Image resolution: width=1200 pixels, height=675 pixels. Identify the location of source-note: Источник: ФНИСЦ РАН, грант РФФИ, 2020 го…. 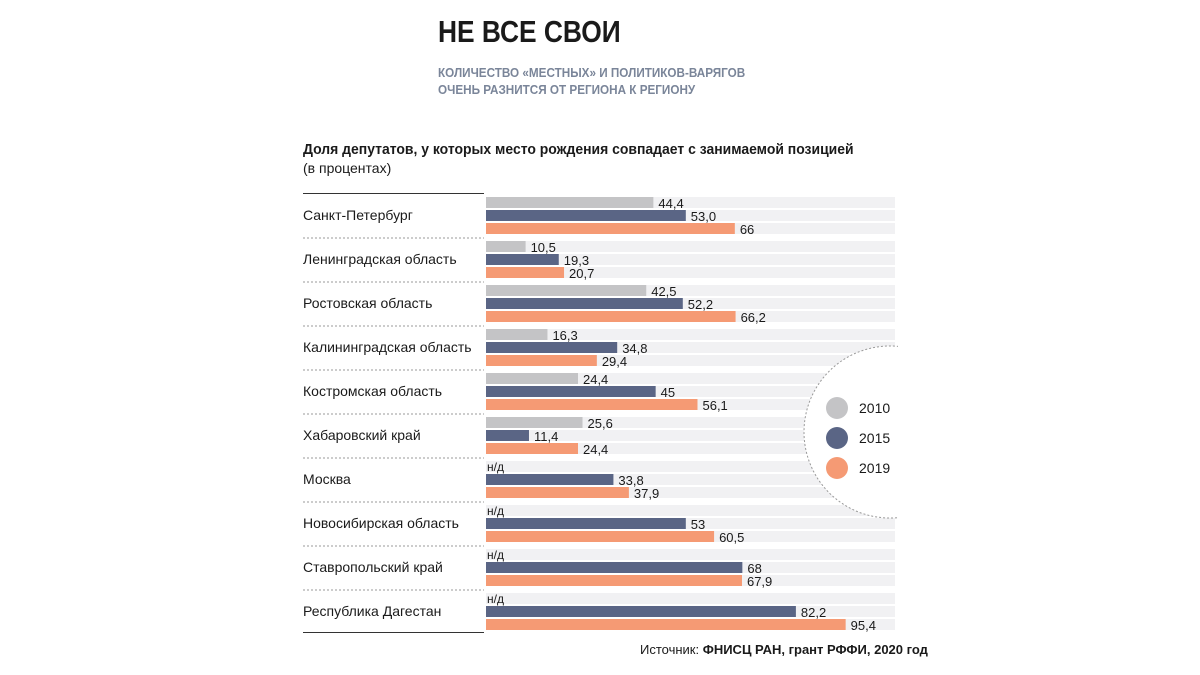
(784, 649).